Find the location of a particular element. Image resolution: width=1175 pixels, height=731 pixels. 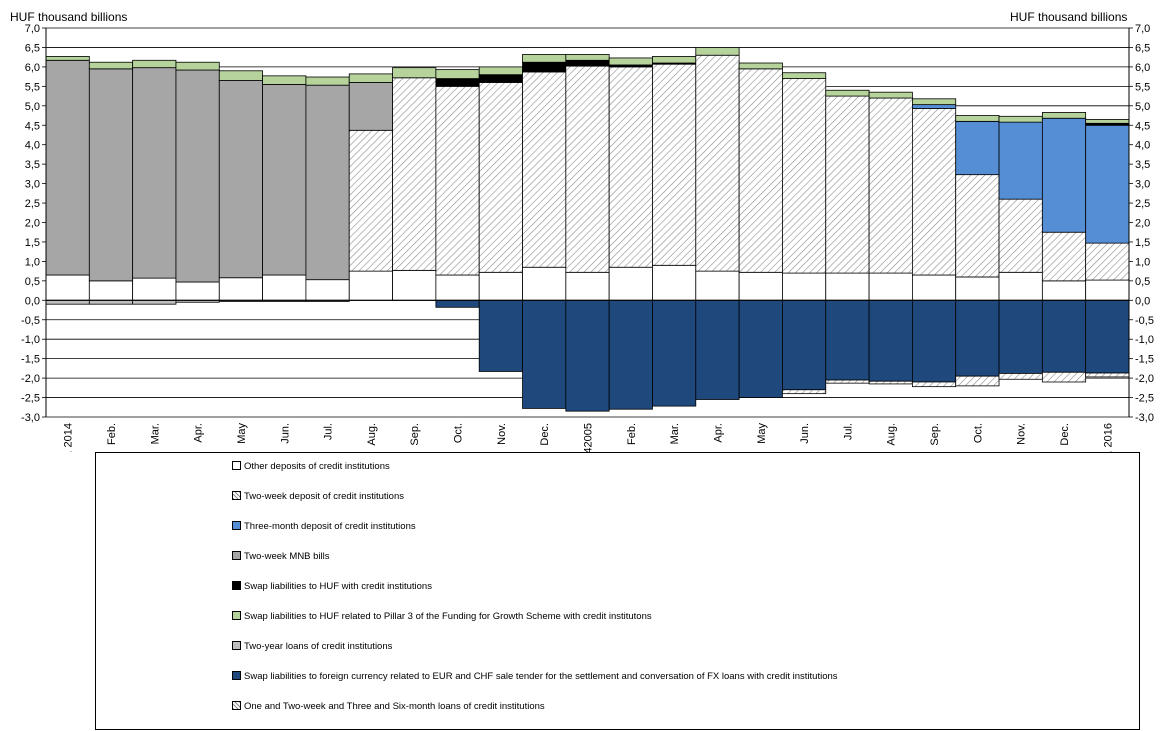

x-tick-label: Sep. is located at coordinates (415, 434).